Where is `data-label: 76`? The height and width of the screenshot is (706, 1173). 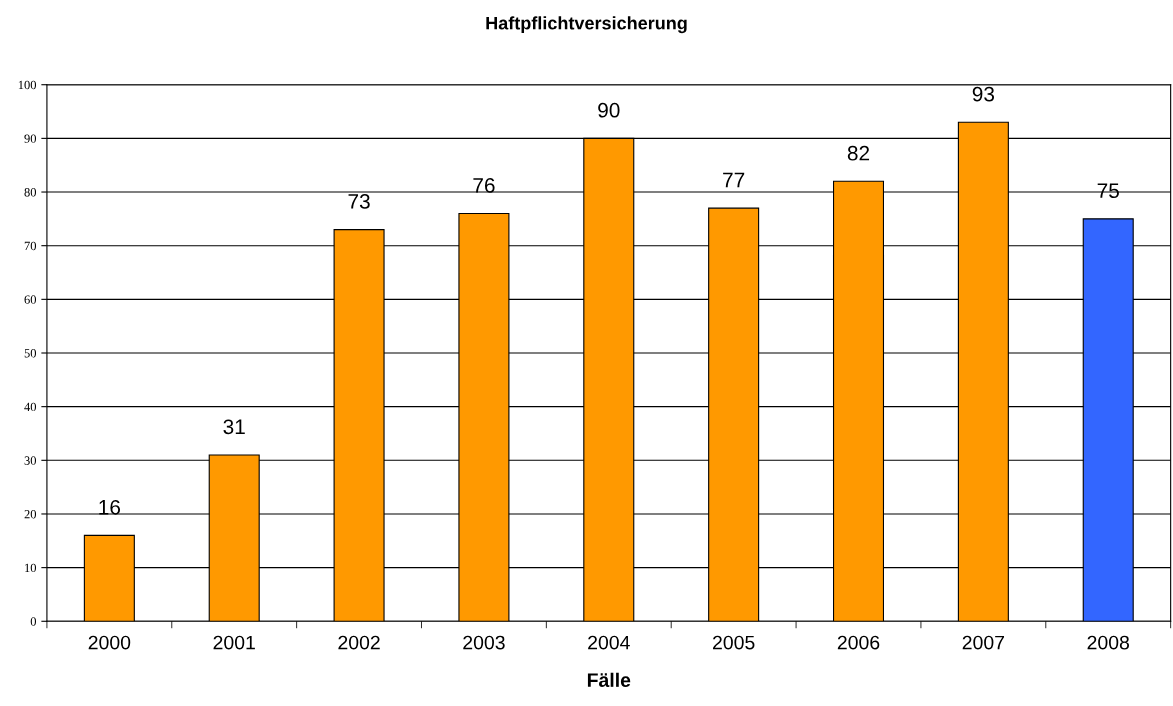
data-label: 76 is located at coordinates (484, 185).